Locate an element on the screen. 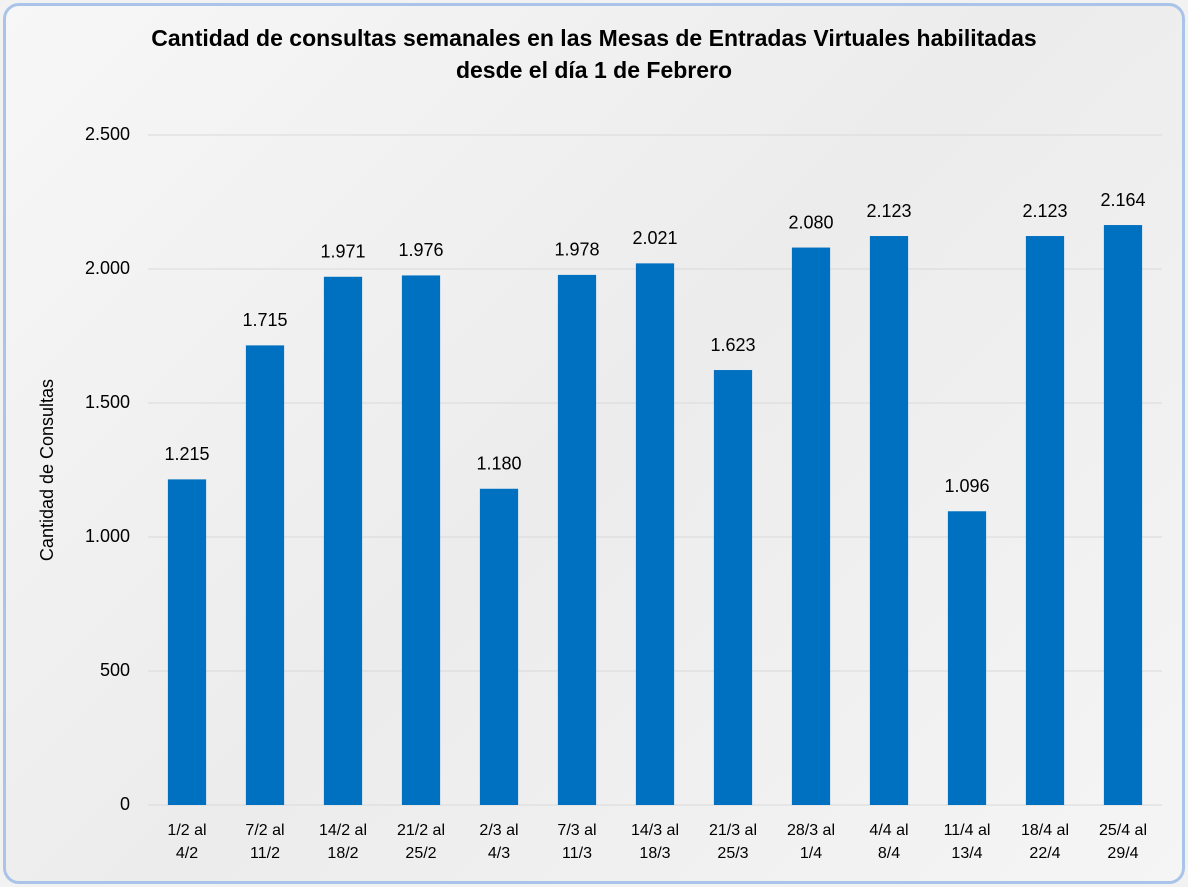 This screenshot has height=887, width=1188. y-tick-label: 2.000 is located at coordinates (107, 268).